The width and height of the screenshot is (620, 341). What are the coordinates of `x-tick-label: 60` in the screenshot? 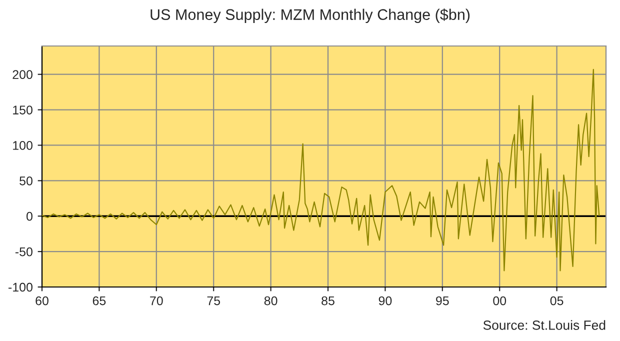 It's located at (42, 301).